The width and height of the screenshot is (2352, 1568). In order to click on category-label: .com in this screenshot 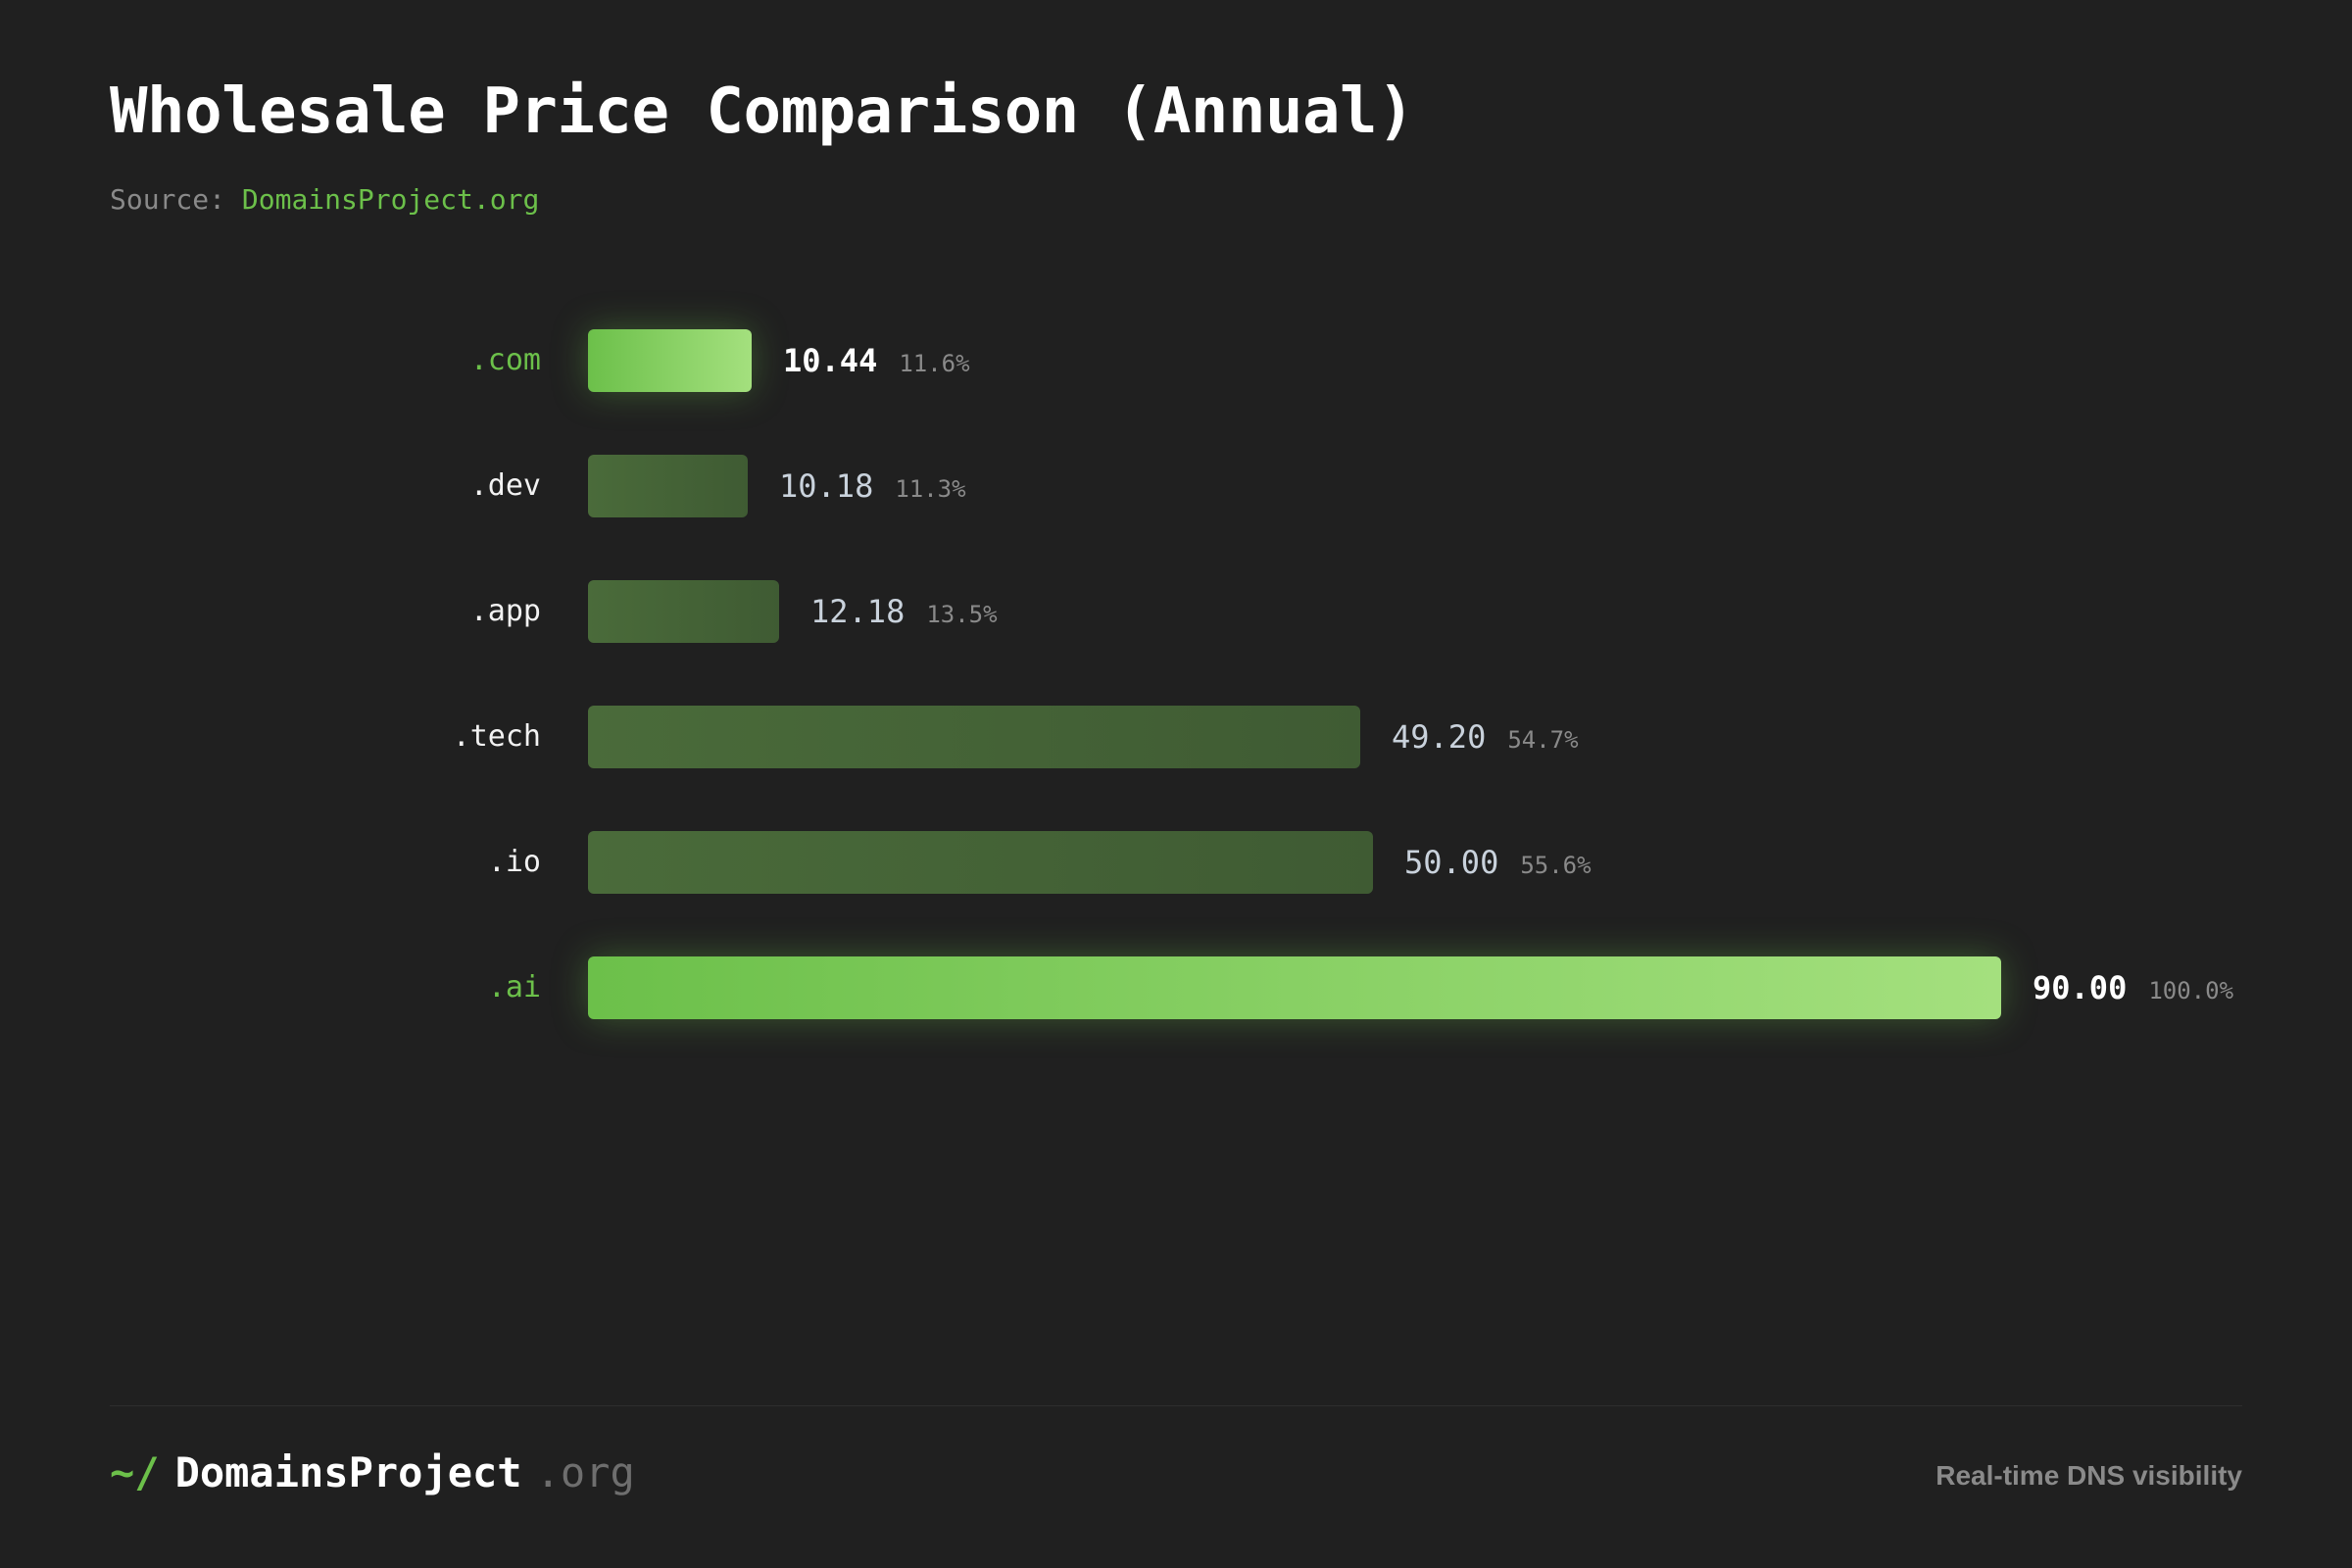, I will do `click(505, 360)`.